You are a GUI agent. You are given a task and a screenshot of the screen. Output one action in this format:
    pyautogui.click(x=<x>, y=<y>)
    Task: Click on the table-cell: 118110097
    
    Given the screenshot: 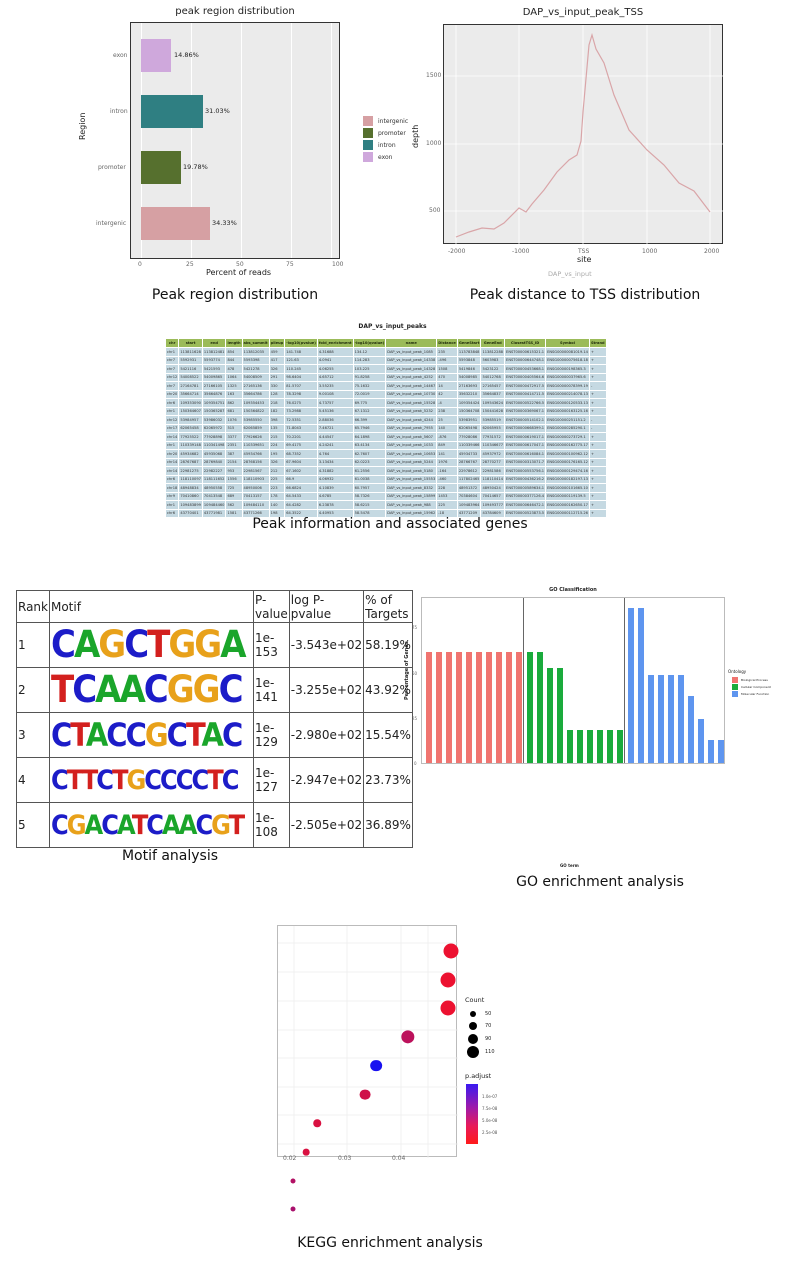 What is the action you would take?
    pyautogui.click(x=190, y=479)
    